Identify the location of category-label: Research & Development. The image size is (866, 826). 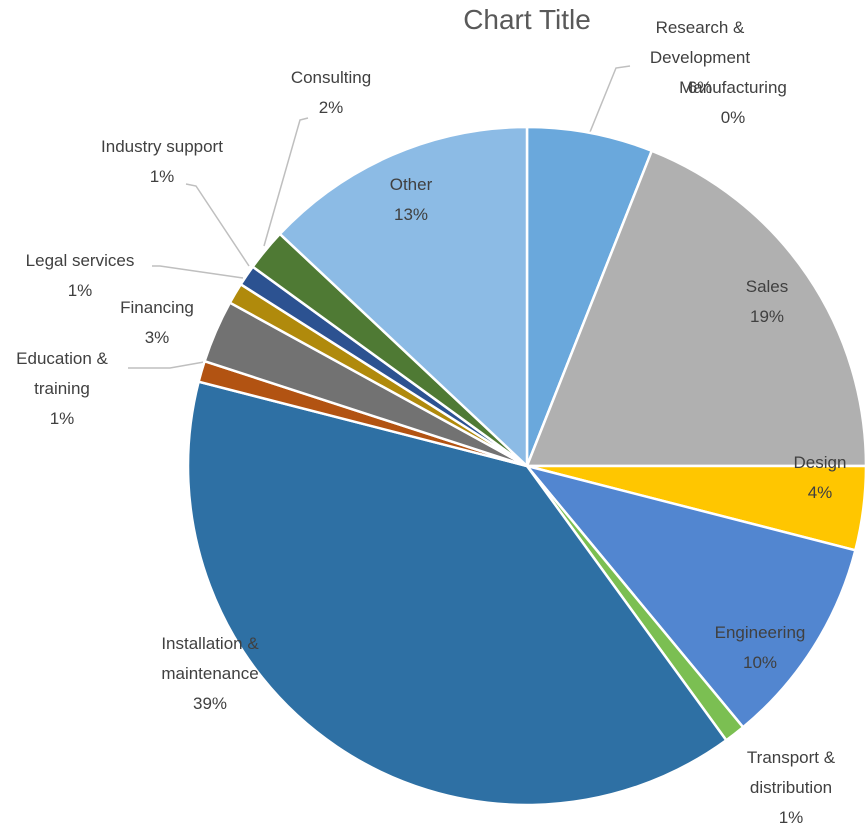
(700, 42).